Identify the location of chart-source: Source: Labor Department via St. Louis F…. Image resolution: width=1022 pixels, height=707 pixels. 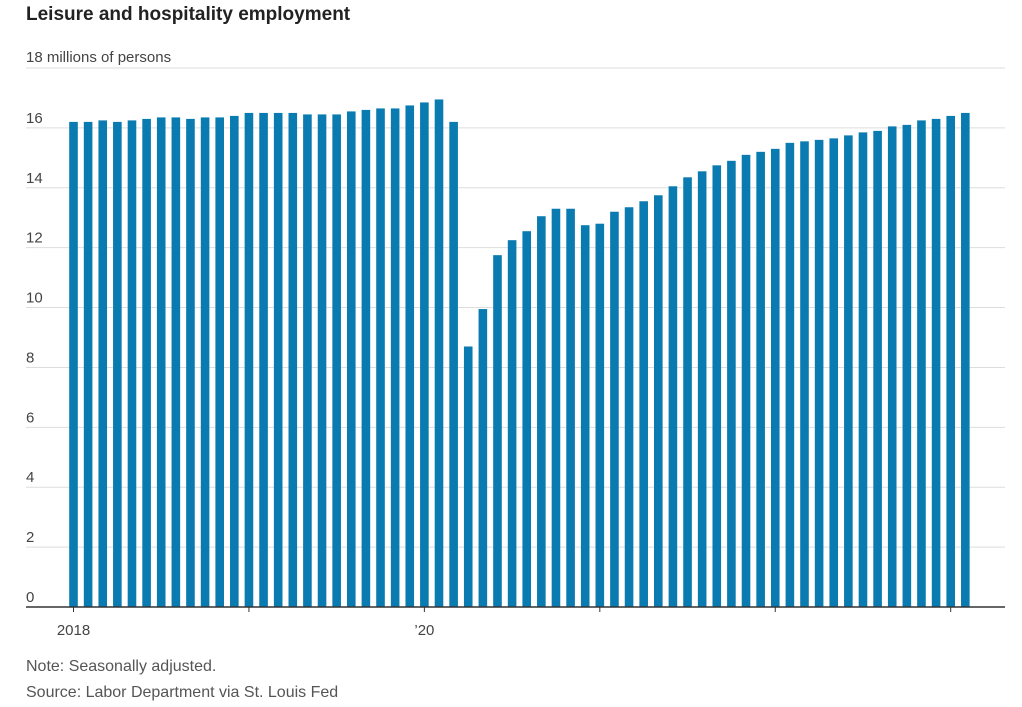
(182, 692).